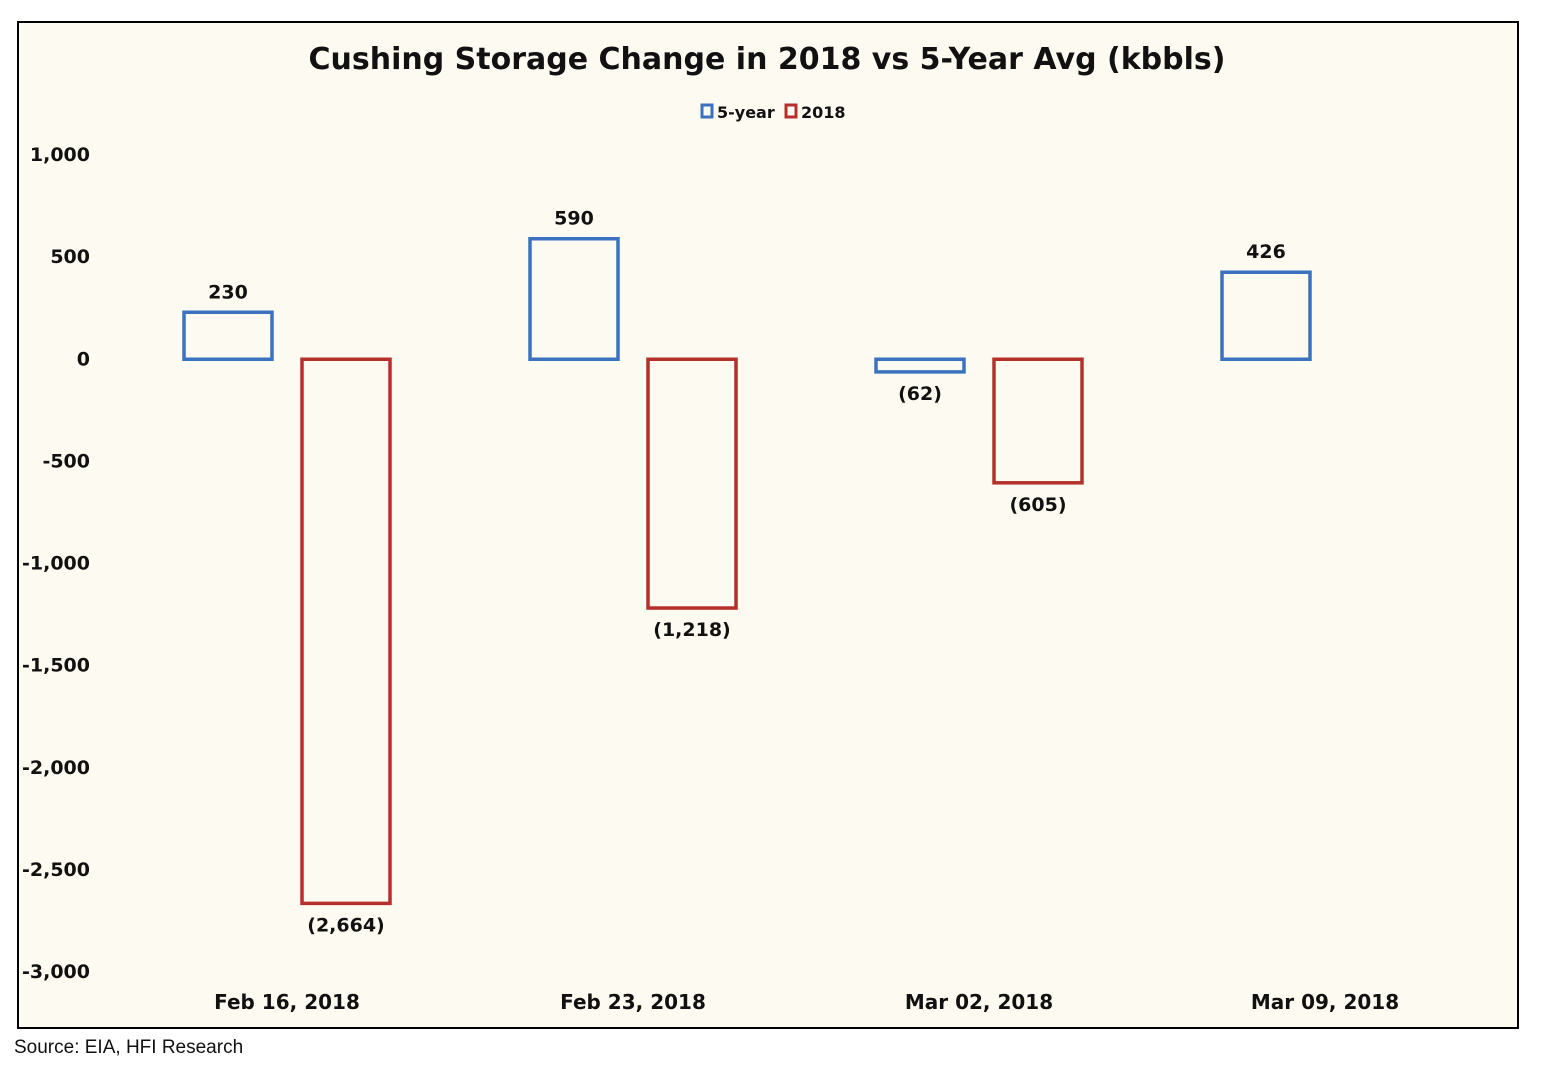 The height and width of the screenshot is (1080, 1552). I want to click on data-label: (62), so click(920, 394).